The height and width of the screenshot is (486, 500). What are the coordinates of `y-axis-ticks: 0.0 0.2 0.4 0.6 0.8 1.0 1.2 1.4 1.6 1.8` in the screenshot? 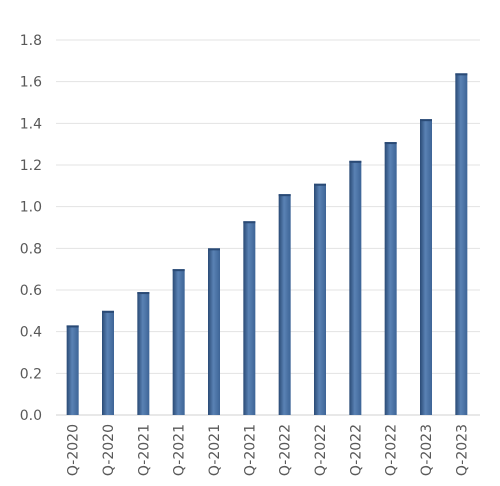 It's located at (31, 228).